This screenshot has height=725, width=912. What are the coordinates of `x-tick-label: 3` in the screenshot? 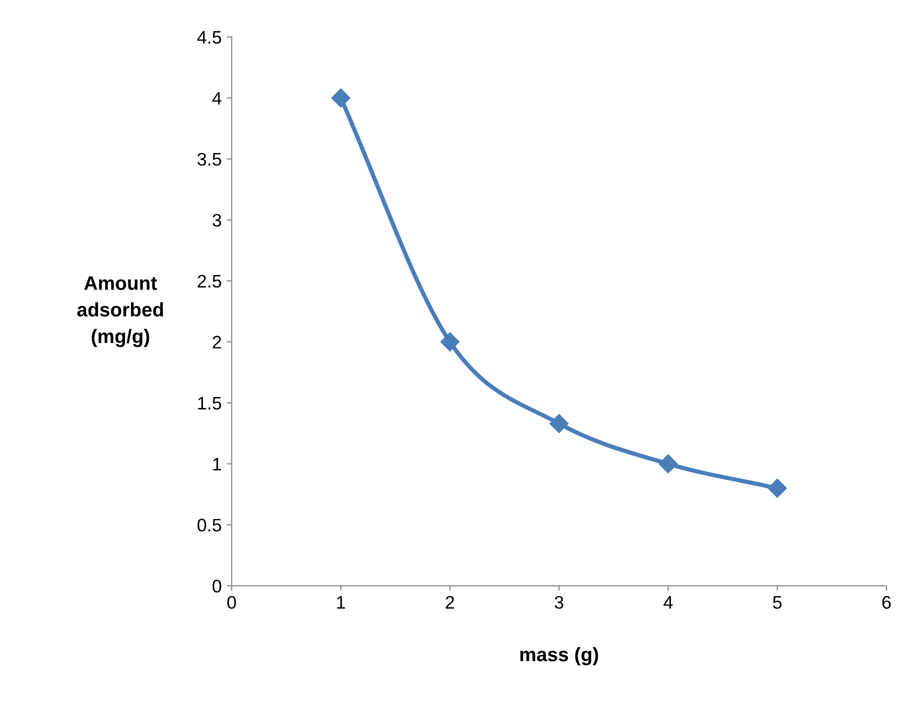 It's located at (559, 602).